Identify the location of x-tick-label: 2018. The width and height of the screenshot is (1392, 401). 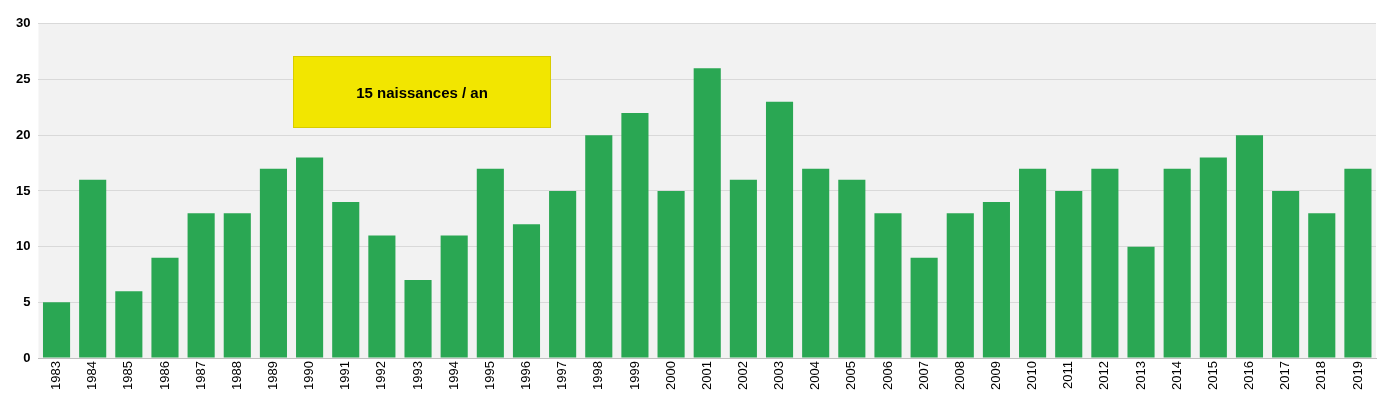
(1321, 375).